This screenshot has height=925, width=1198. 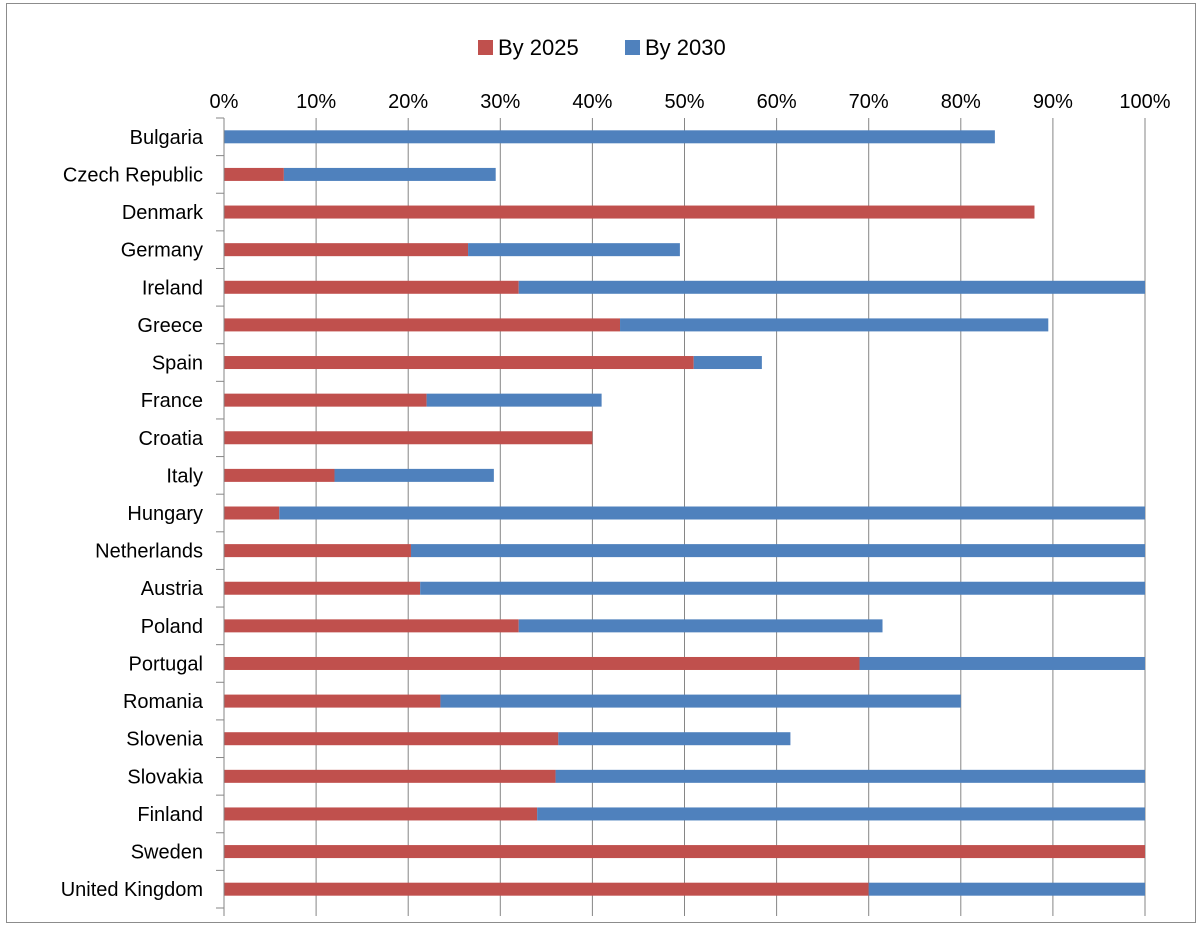 What do you see at coordinates (685, 47) in the screenshot?
I see `legend-label: By 2030` at bounding box center [685, 47].